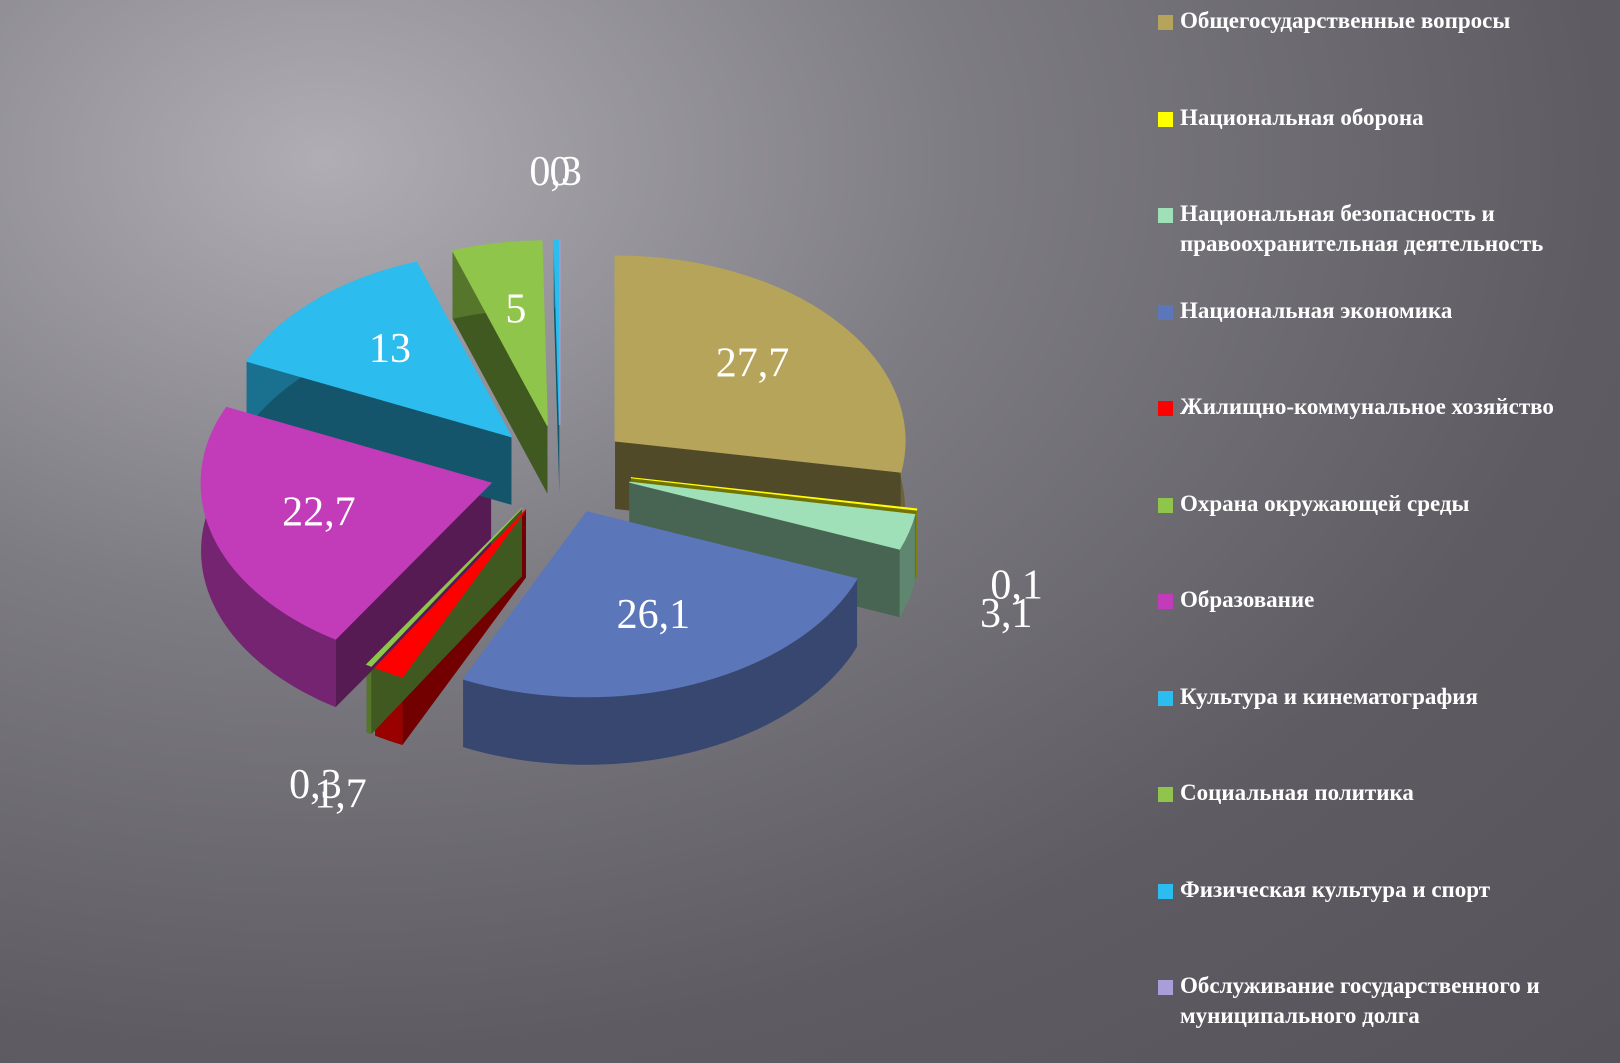  What do you see at coordinates (654, 615) in the screenshot?
I see `value-label: 26,1` at bounding box center [654, 615].